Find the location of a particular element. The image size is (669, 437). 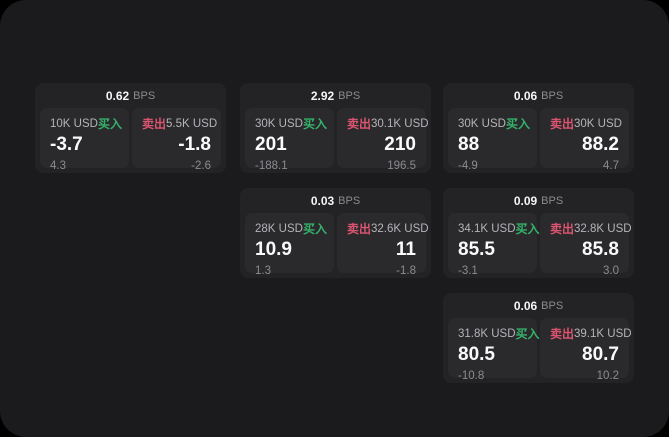

sell-size: 32.8K USD is located at coordinates (603, 228).